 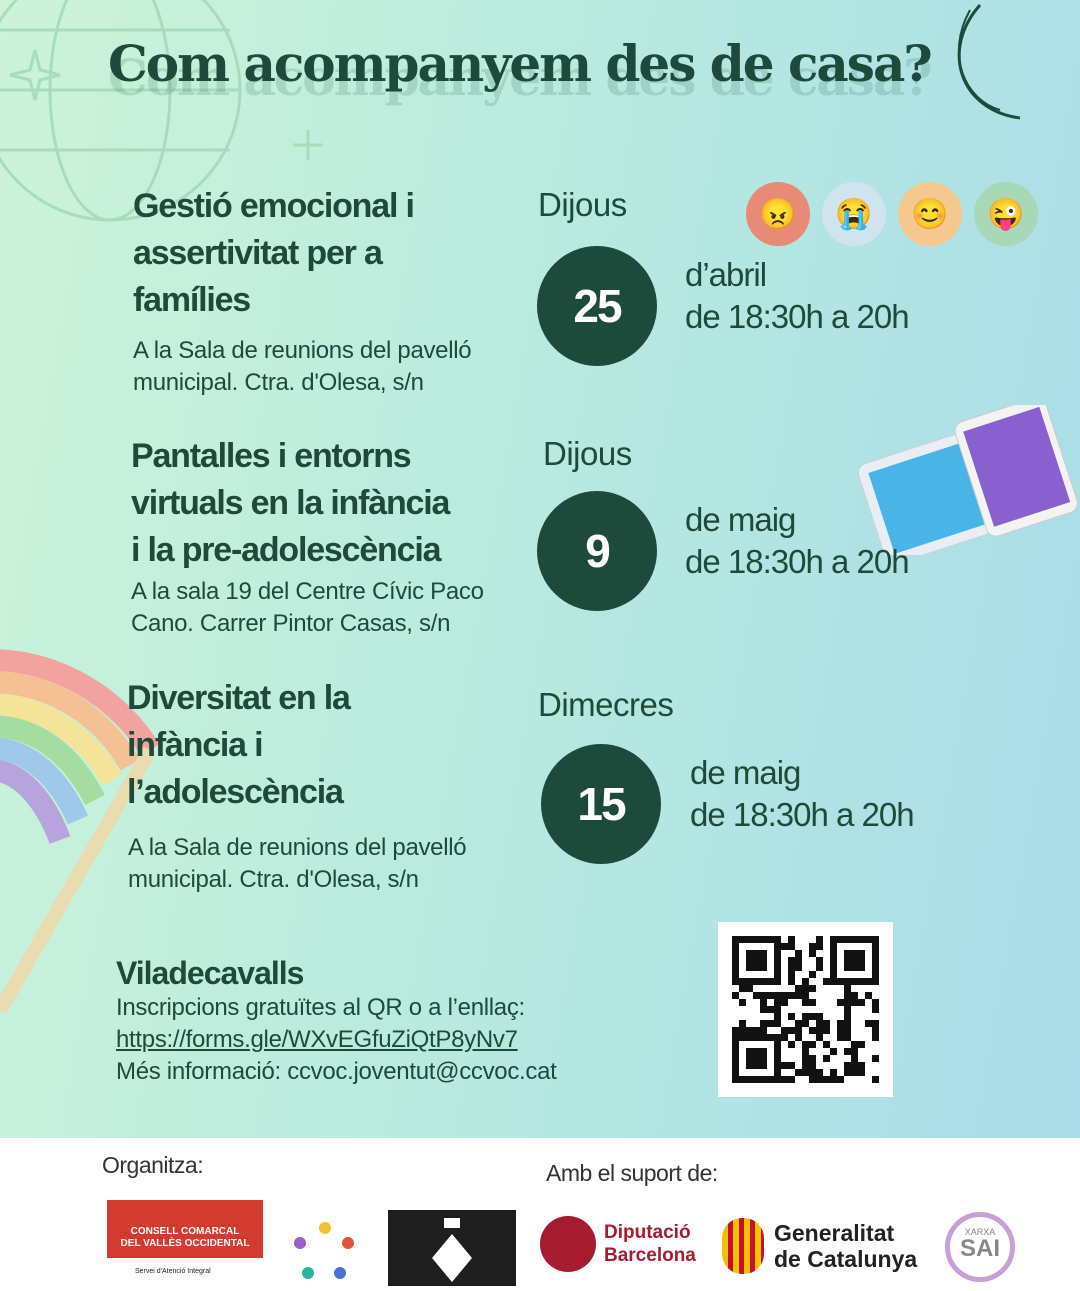 What do you see at coordinates (587, 453) in the screenshot?
I see `event-weekday: Dijous` at bounding box center [587, 453].